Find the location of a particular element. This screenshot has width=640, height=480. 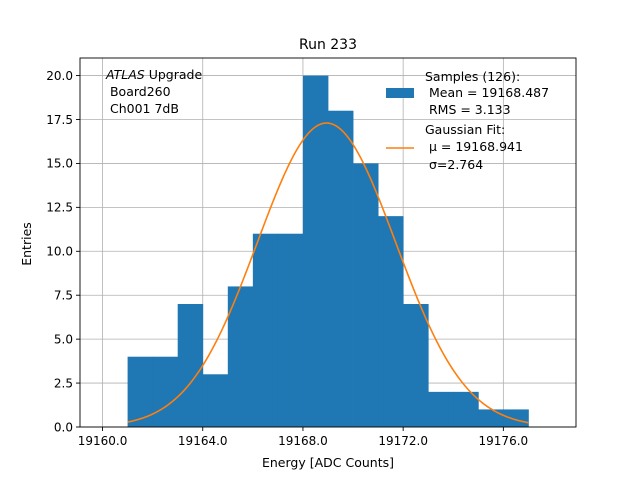

legend-fit-line-1: Gaussian Fit: is located at coordinates (465, 129).